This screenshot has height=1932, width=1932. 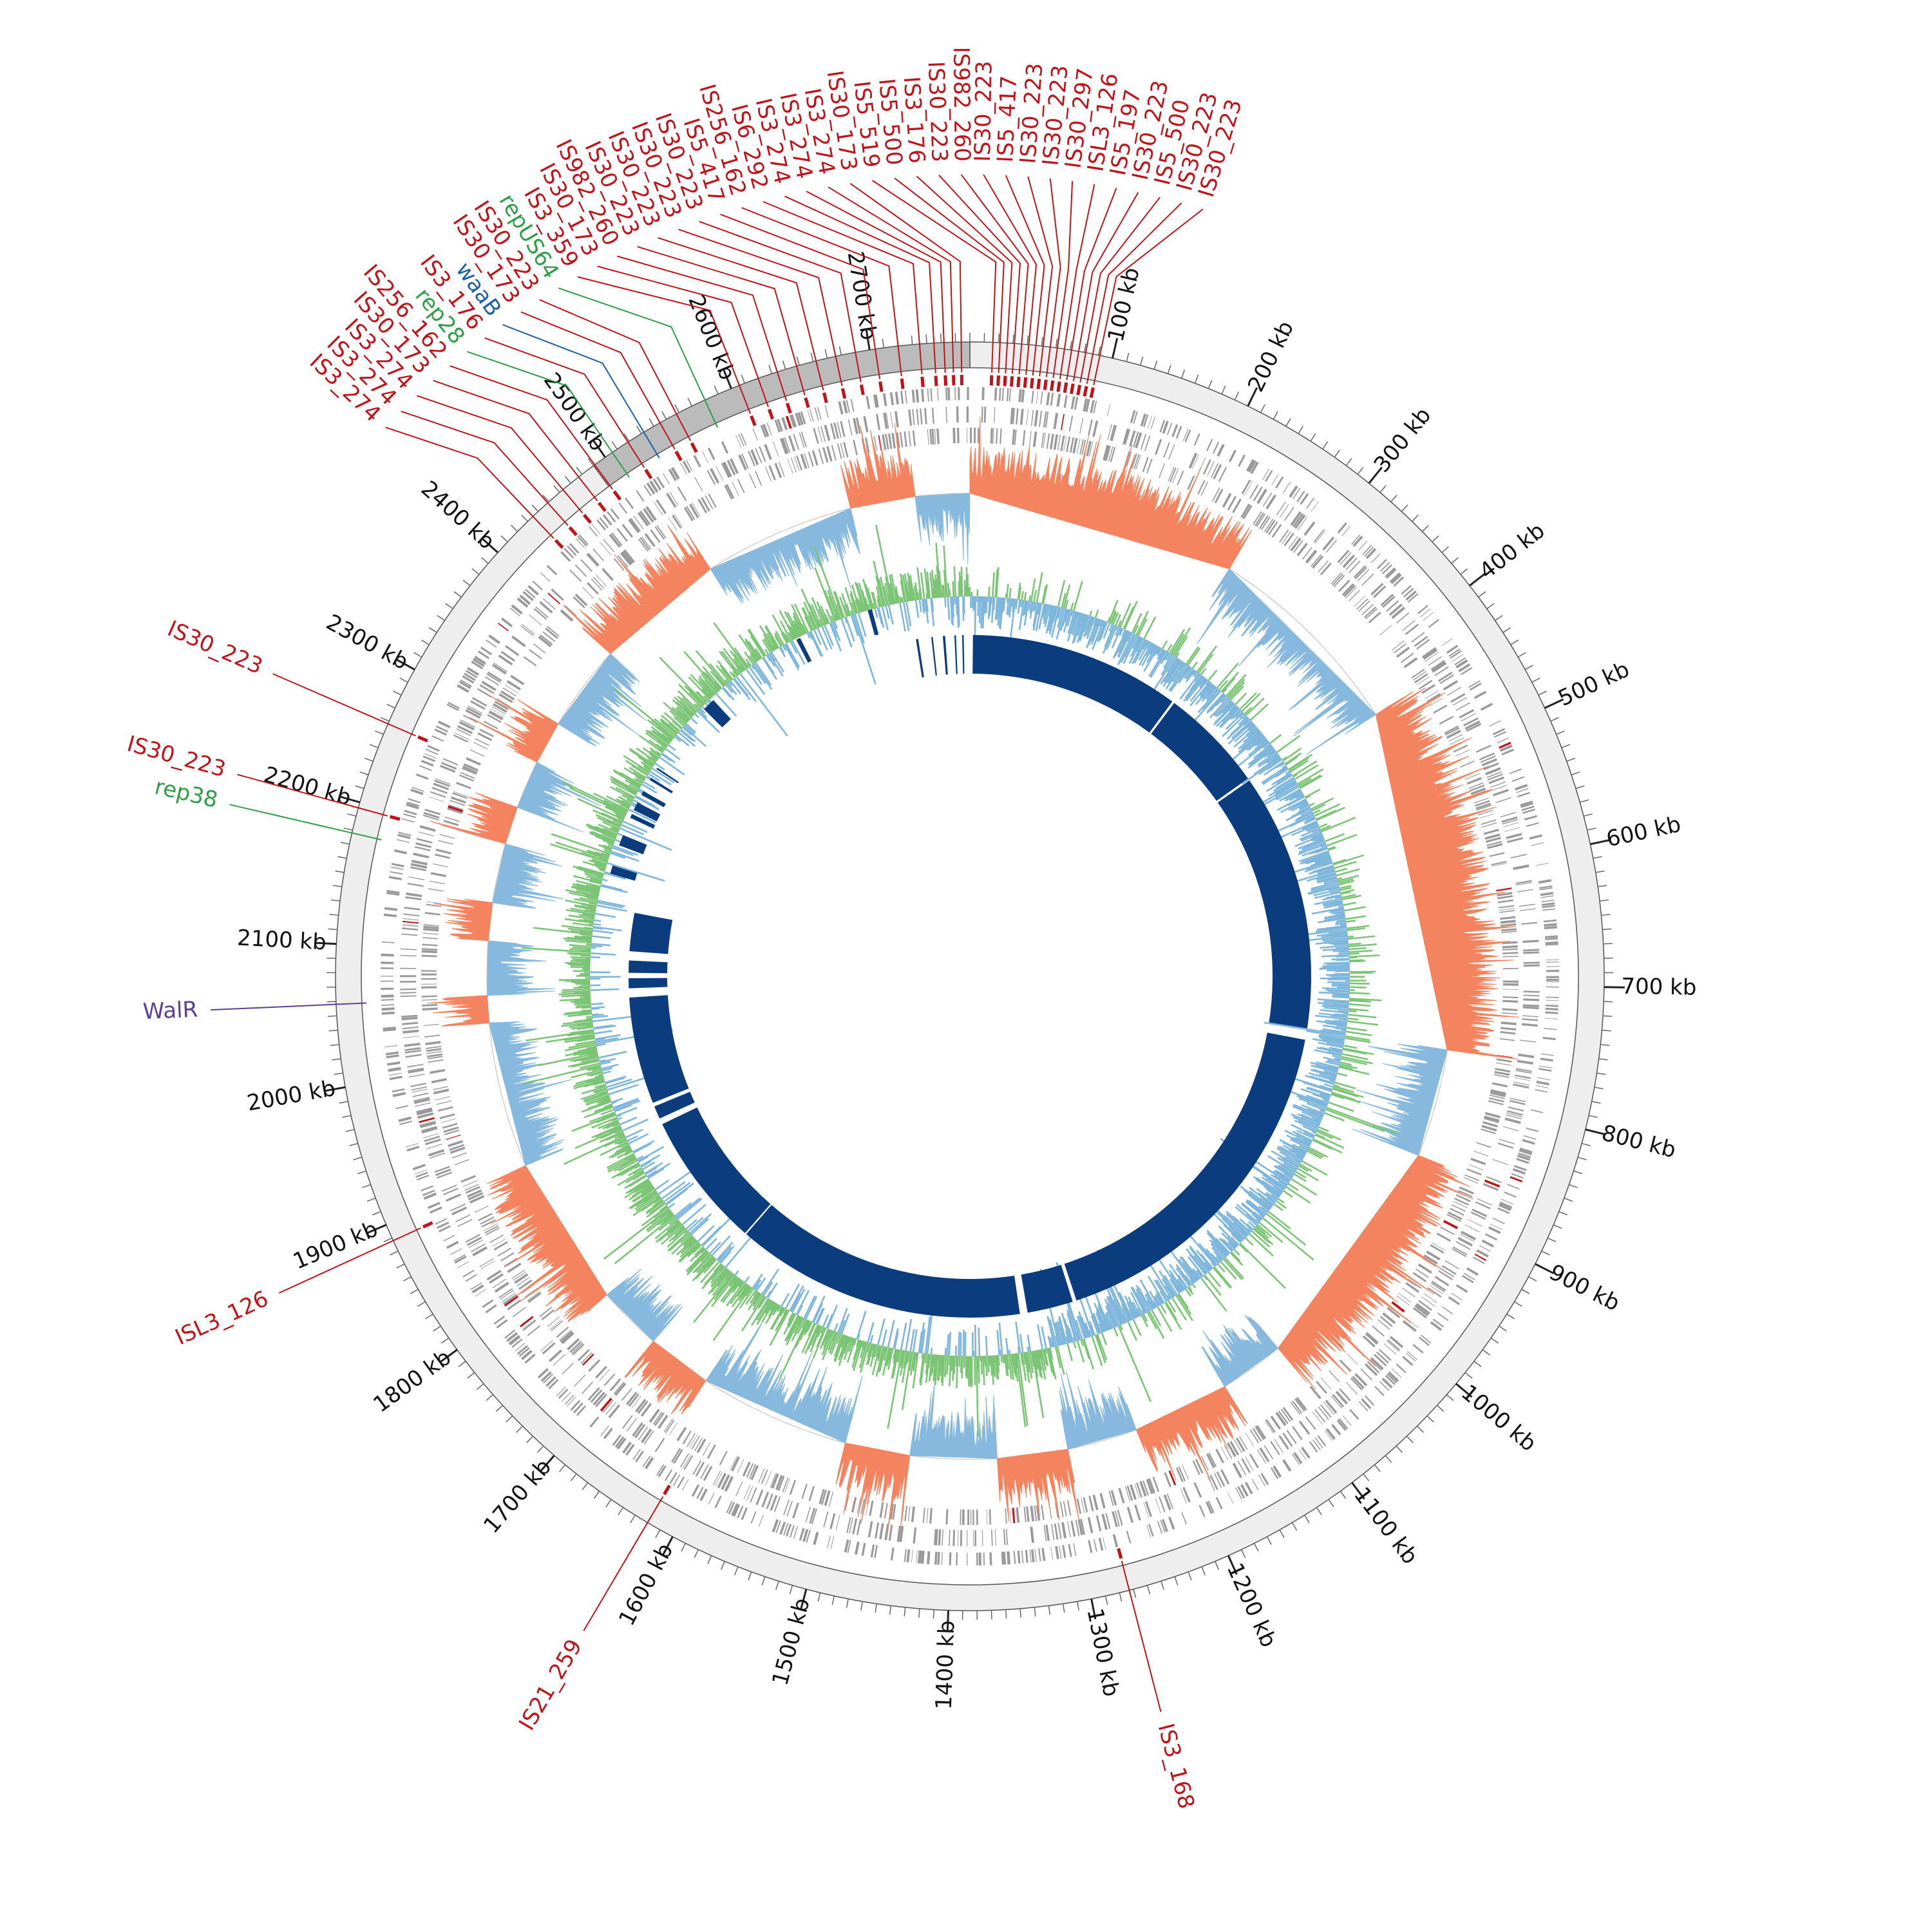 What do you see at coordinates (979, 274) in the screenshot?
I see `annotation-leader` at bounding box center [979, 274].